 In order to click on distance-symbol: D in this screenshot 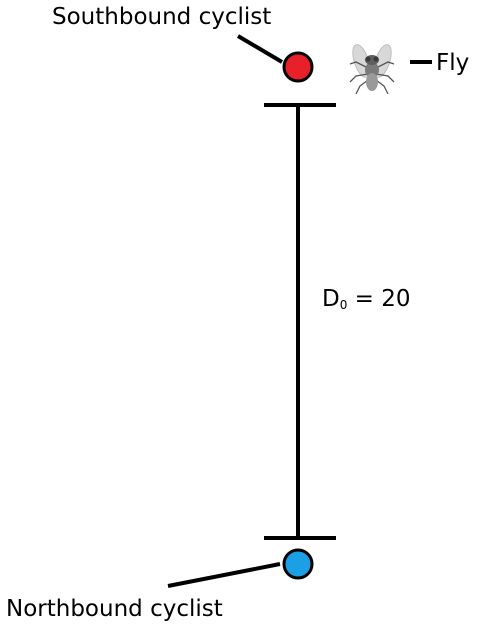, I will do `click(331, 299)`.